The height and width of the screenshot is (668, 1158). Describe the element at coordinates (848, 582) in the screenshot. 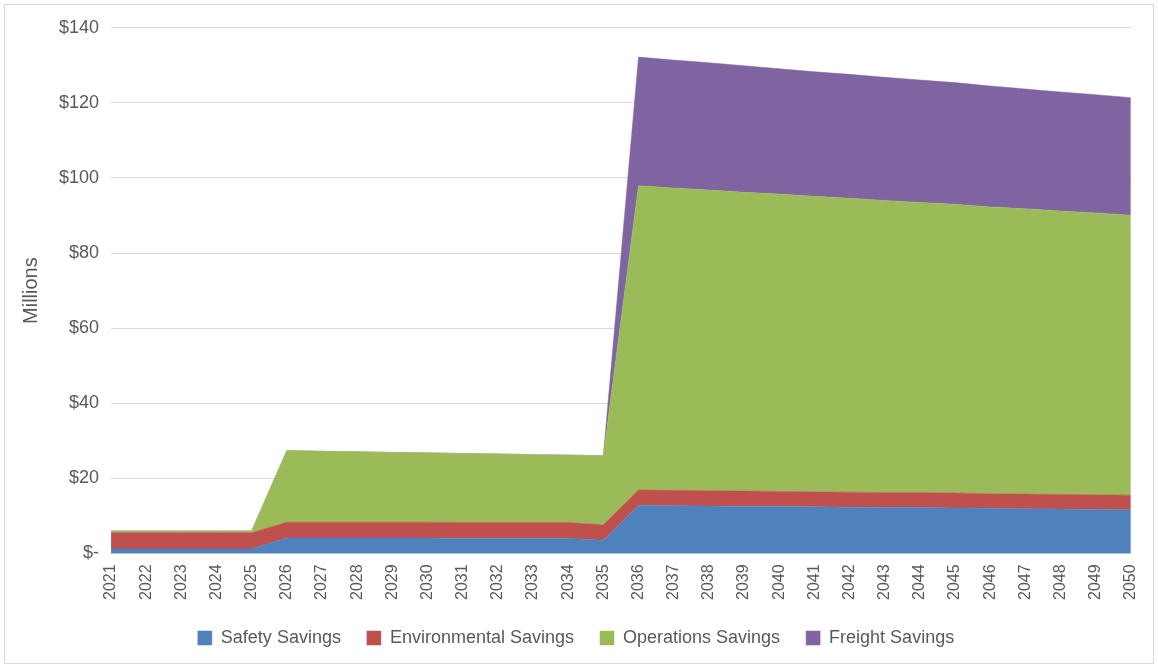

I see `x-tick-label: 2042` at that location.